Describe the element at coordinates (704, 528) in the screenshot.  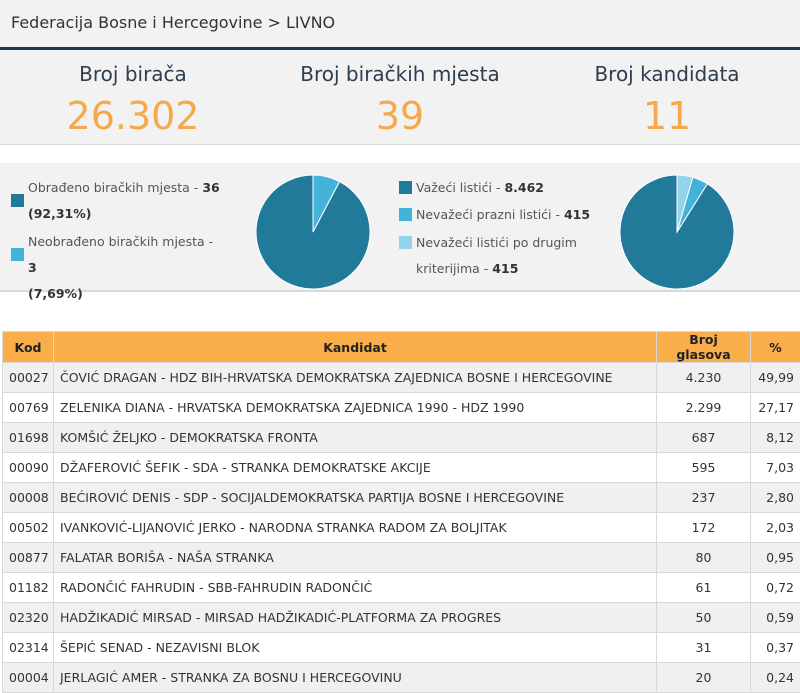
I see `cell-votes: 172` at that location.